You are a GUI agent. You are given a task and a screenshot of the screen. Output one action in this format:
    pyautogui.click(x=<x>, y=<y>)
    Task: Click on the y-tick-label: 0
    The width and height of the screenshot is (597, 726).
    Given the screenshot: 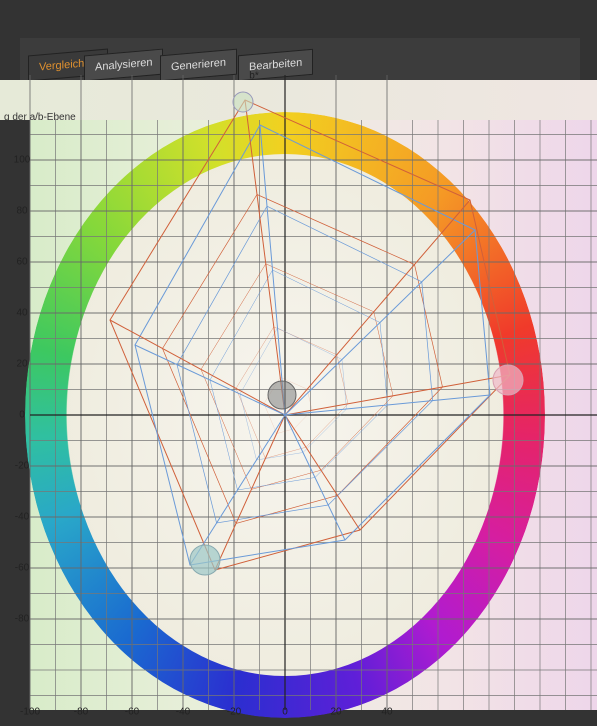 What is the action you would take?
    pyautogui.click(x=22, y=415)
    